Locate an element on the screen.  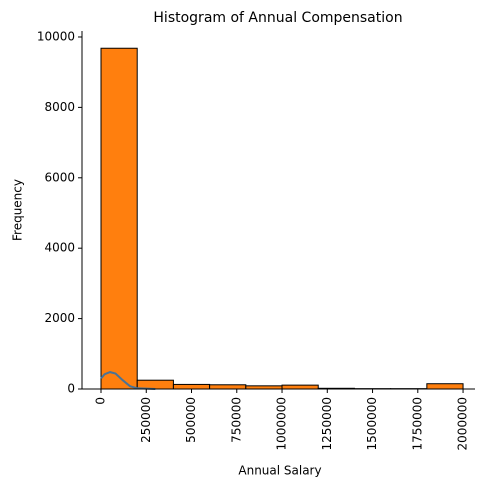
y-tick-label: 4000 is located at coordinates (59, 248).